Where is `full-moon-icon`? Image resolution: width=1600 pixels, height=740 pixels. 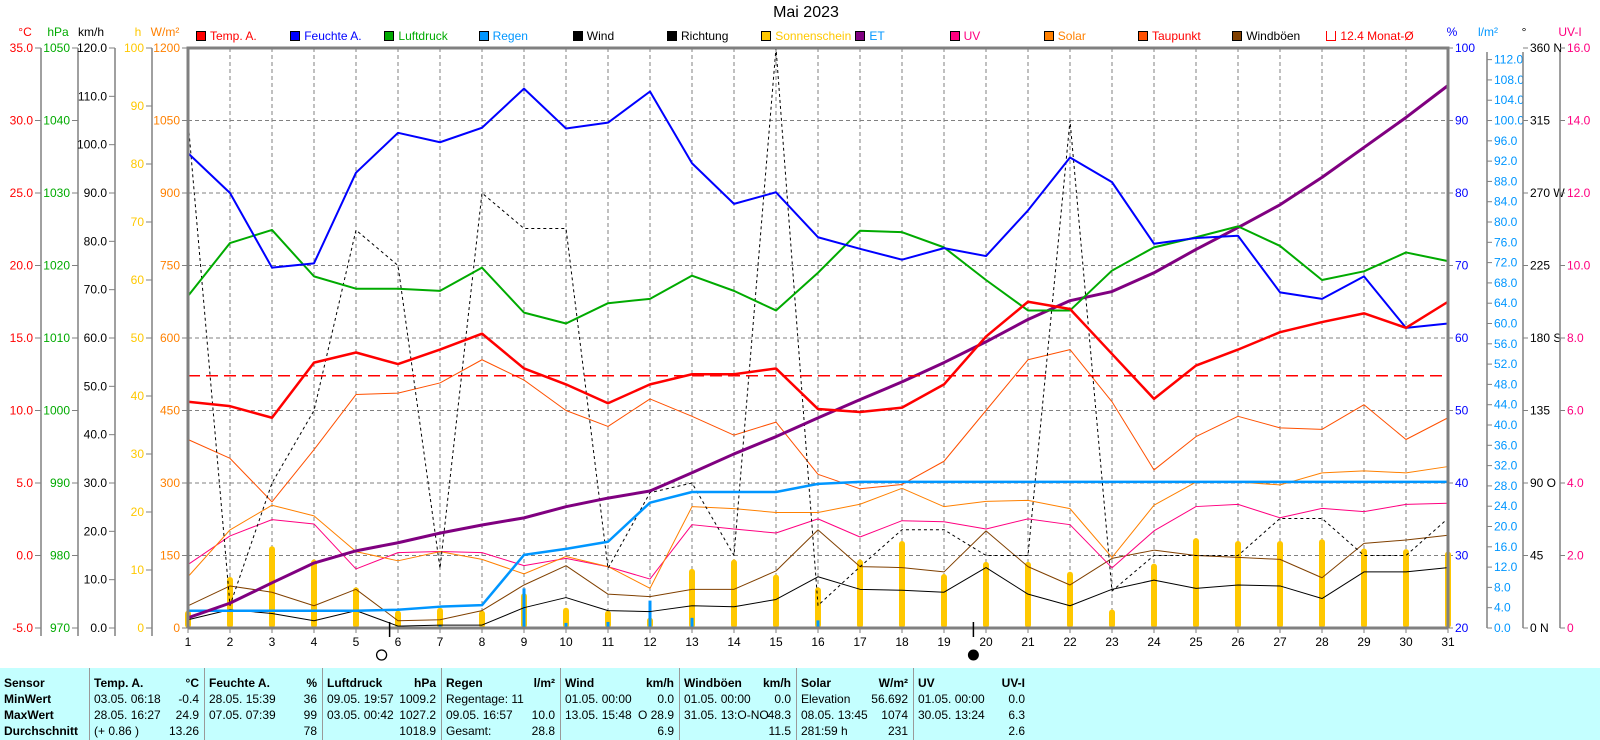 full-moon-icon is located at coordinates (381, 655).